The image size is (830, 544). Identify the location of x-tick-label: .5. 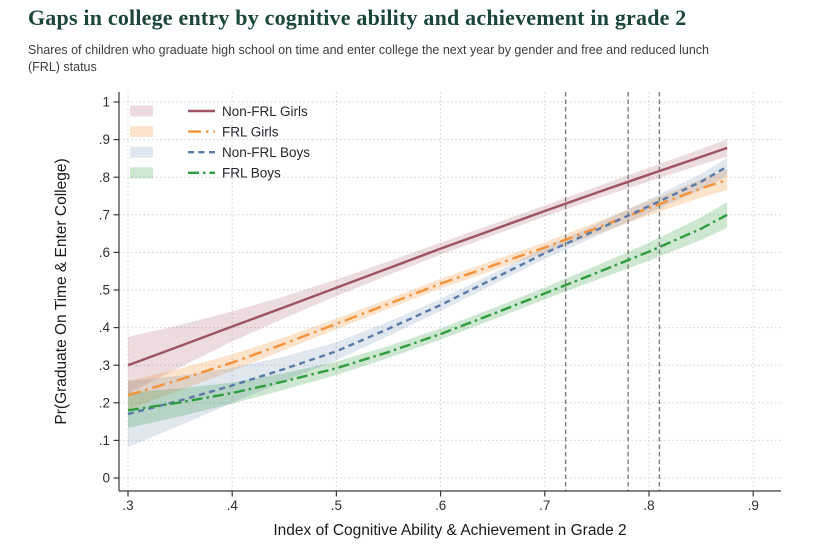
(336, 505).